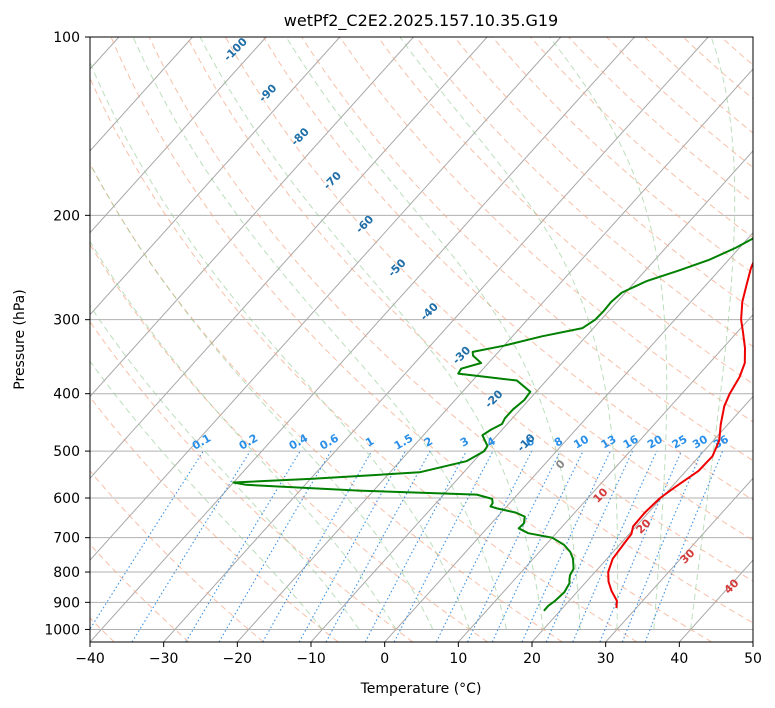 The width and height of the screenshot is (775, 708). I want to click on y-tick-label: 600, so click(66, 499).